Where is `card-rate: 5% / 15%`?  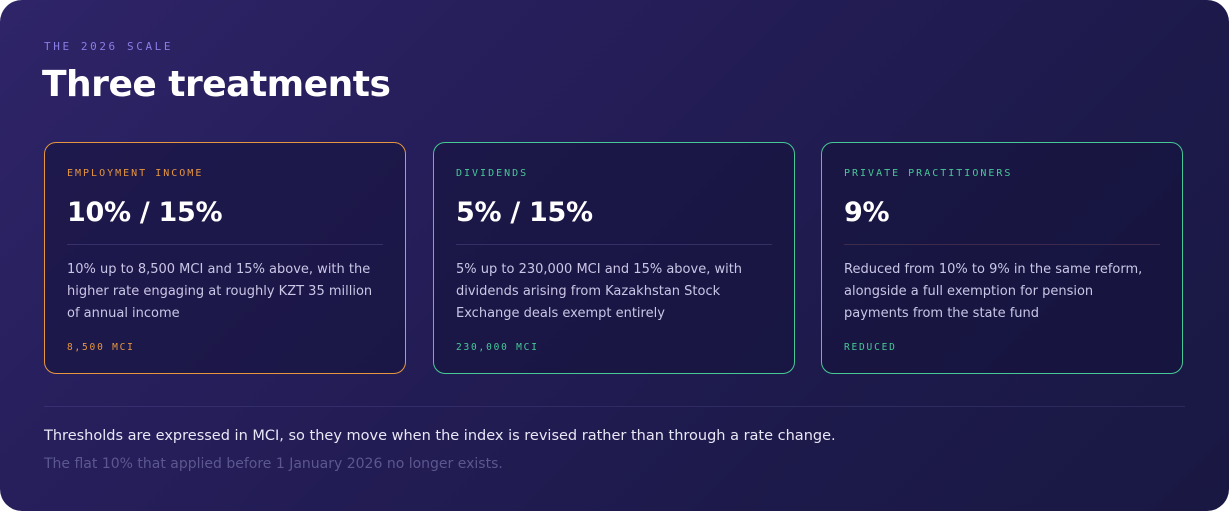 card-rate: 5% / 15% is located at coordinates (524, 212).